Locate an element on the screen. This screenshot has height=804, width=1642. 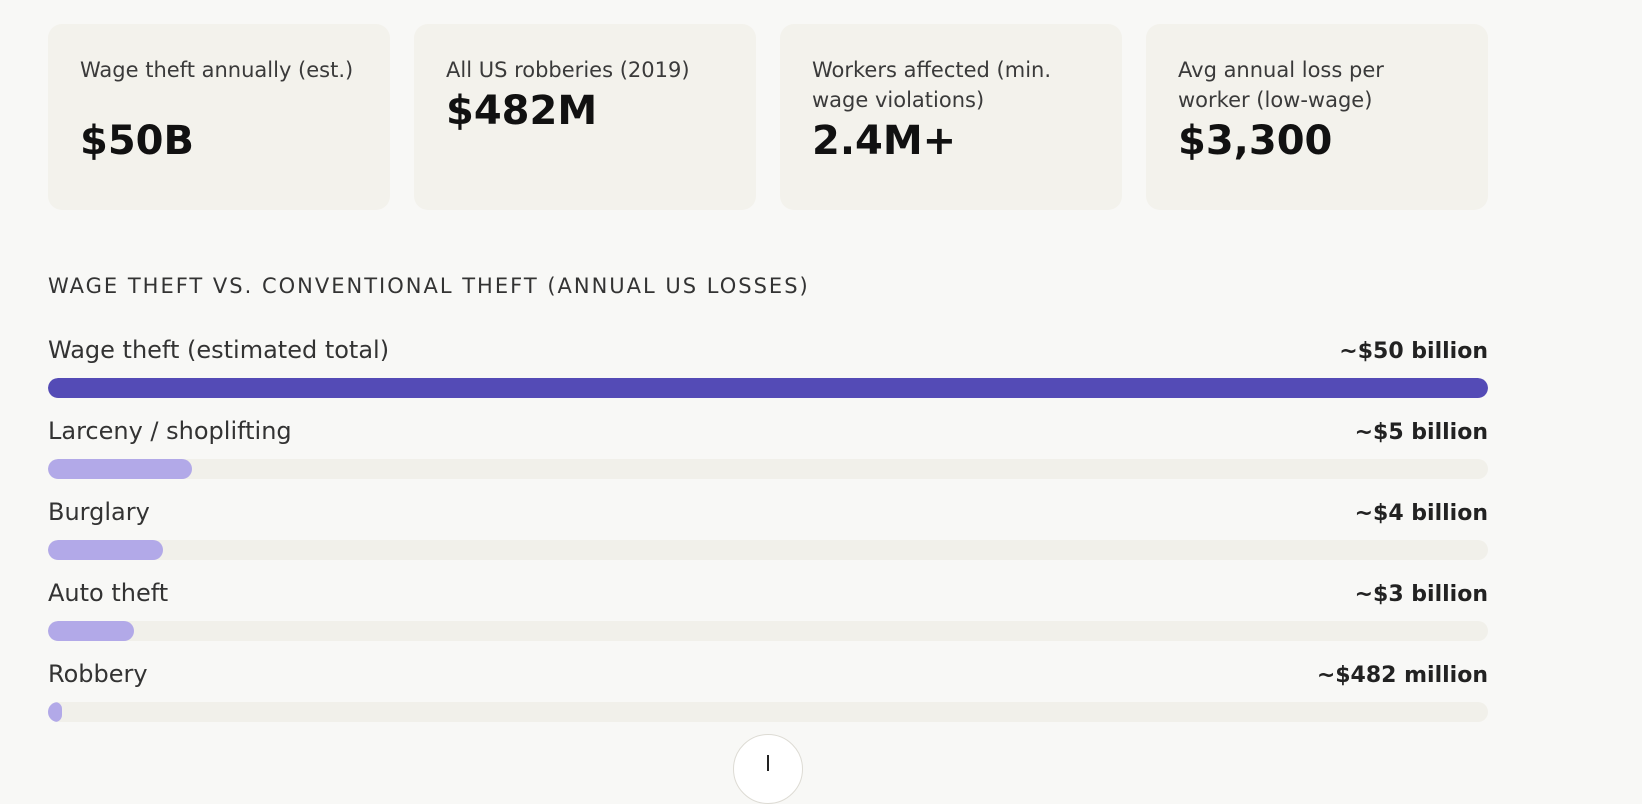
scroll-down-button is located at coordinates (768, 769).